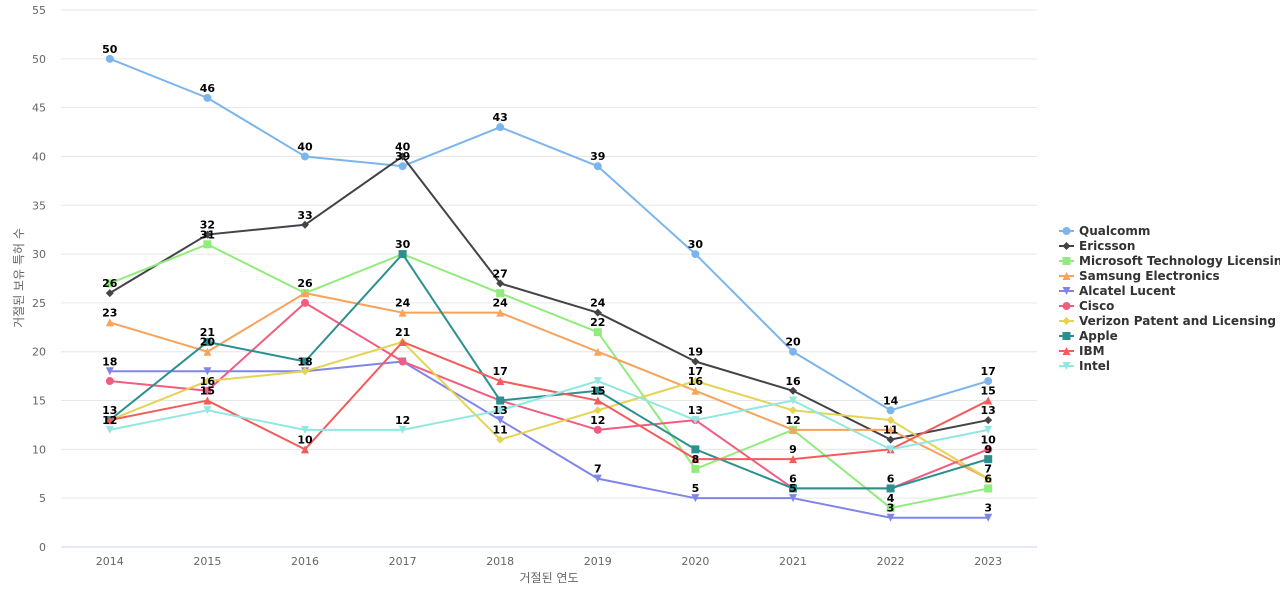 The width and height of the screenshot is (1280, 600). Describe the element at coordinates (1167, 321) in the screenshot. I see `legend-item: Verizon Patent and Licensing` at that location.